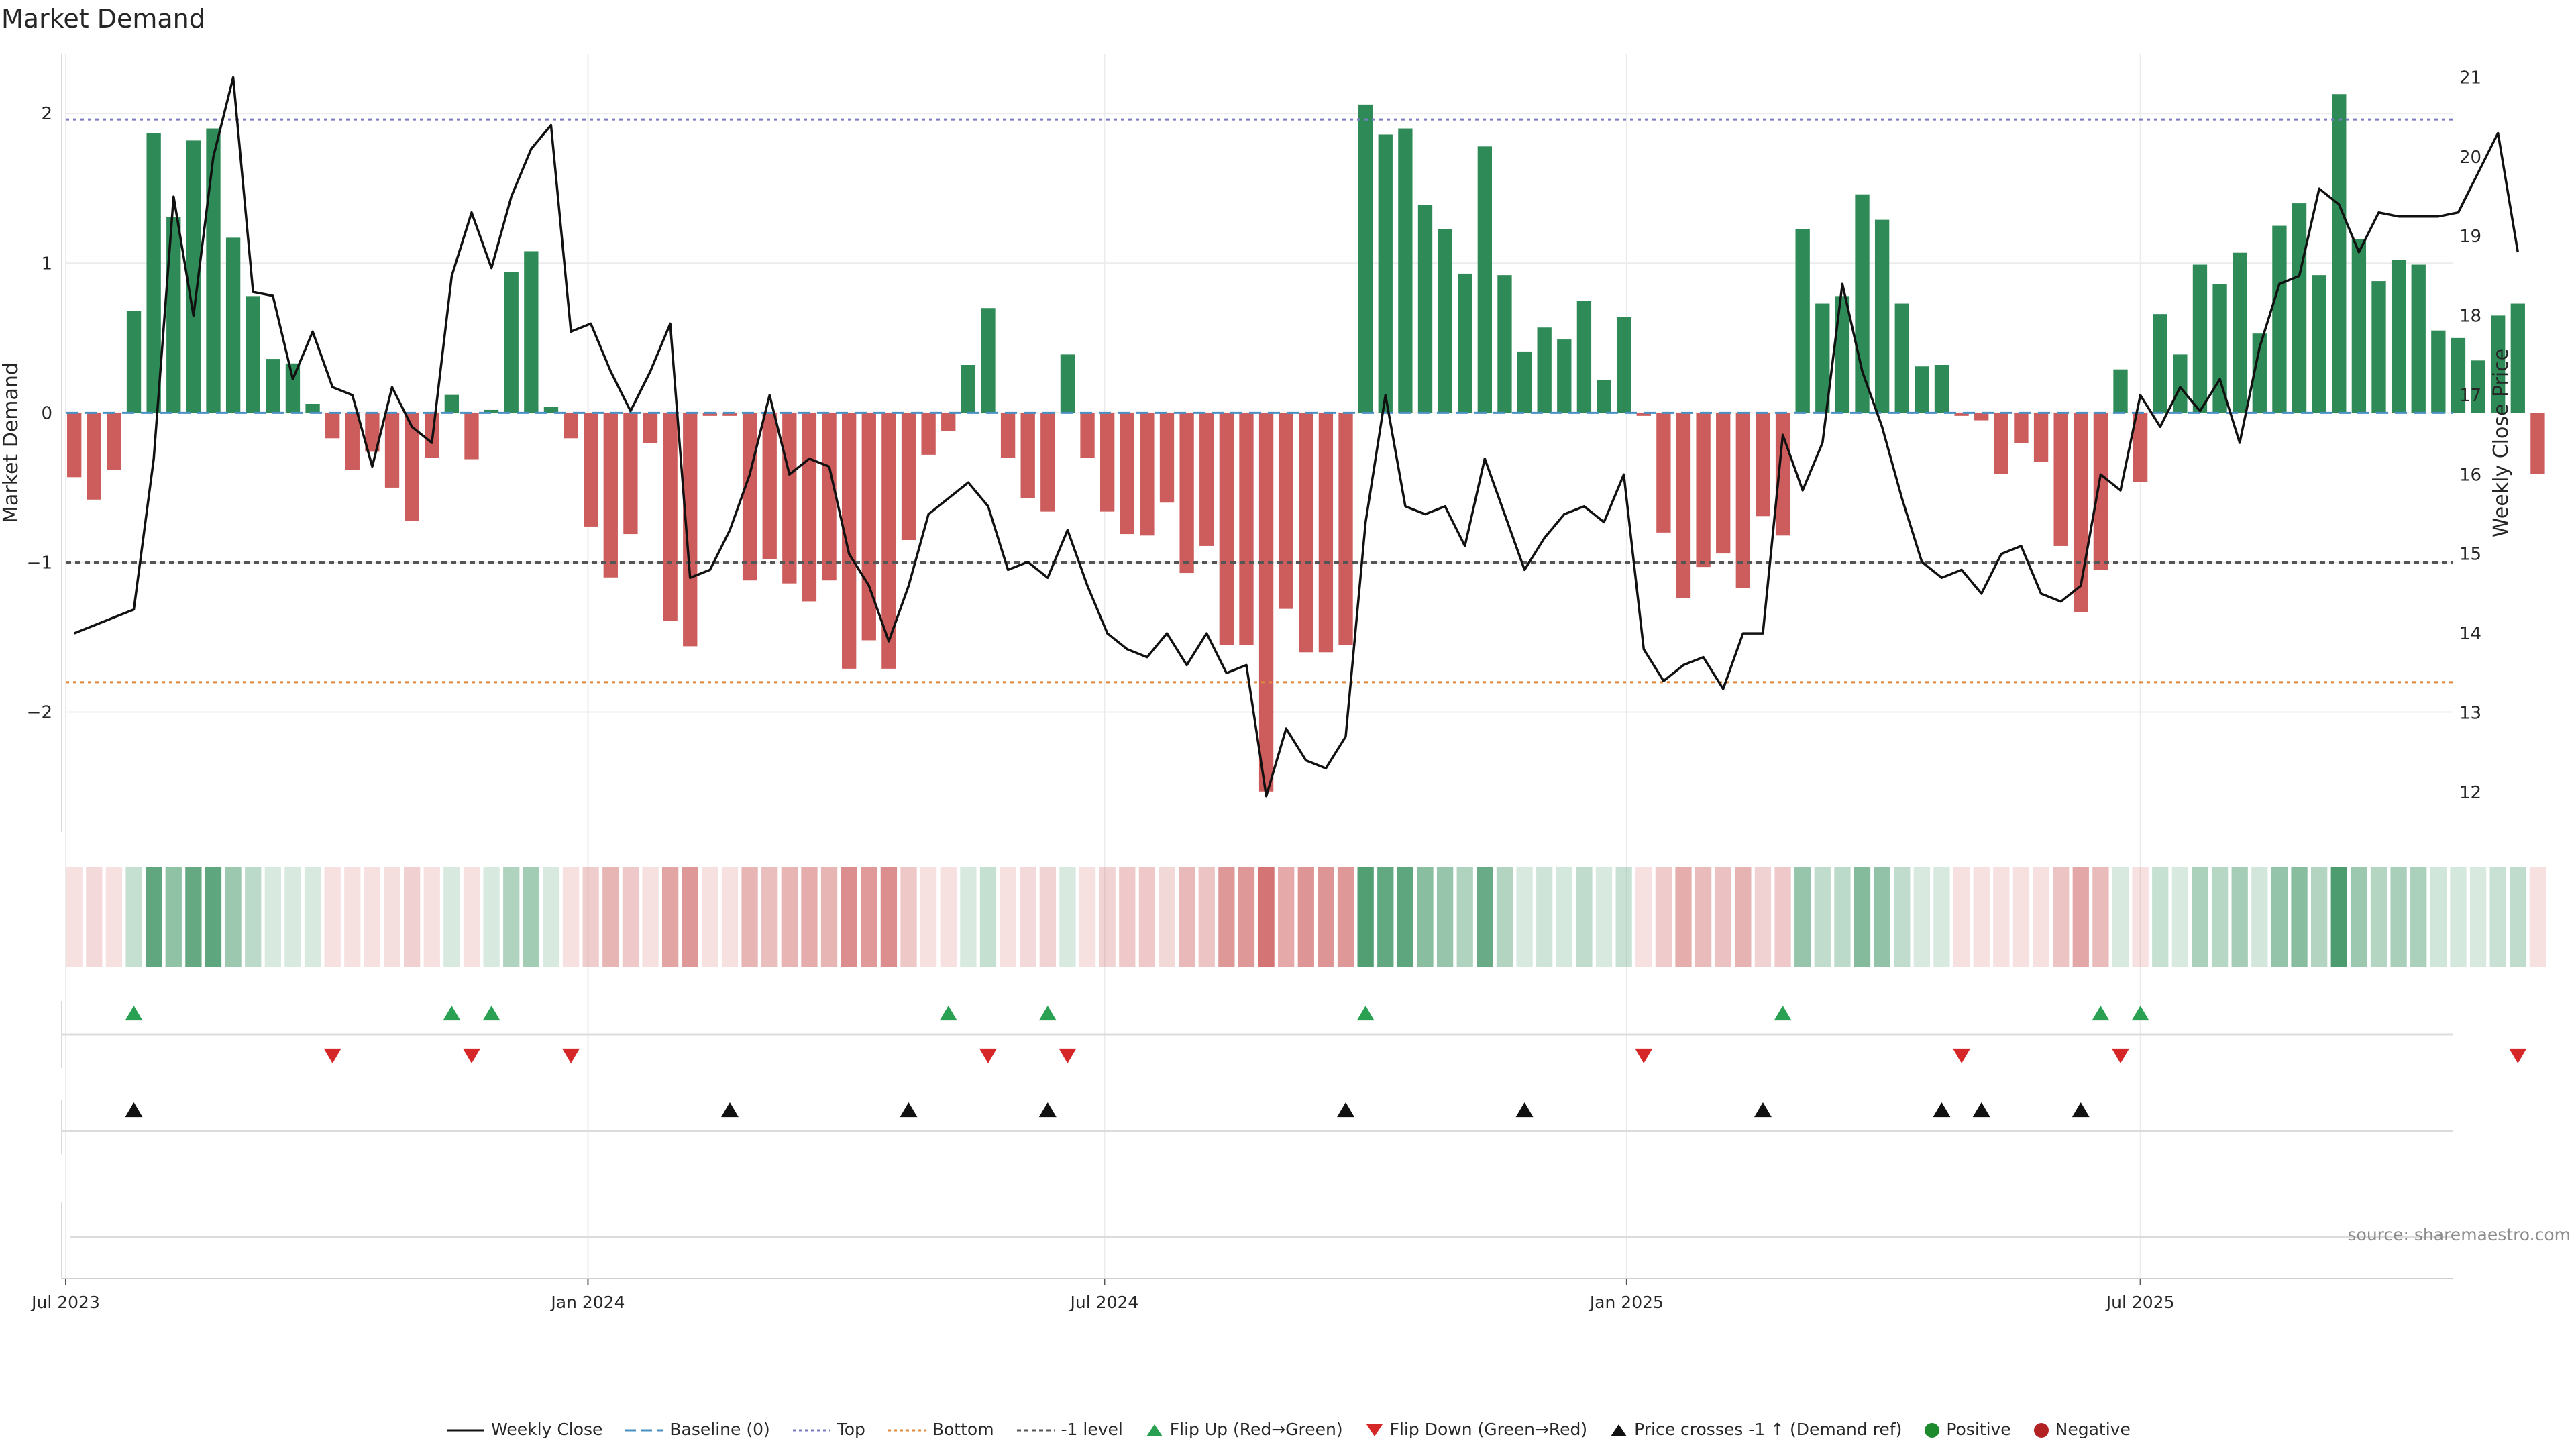  I want to click on dotted-line-swatch-icon, so click(907, 1430).